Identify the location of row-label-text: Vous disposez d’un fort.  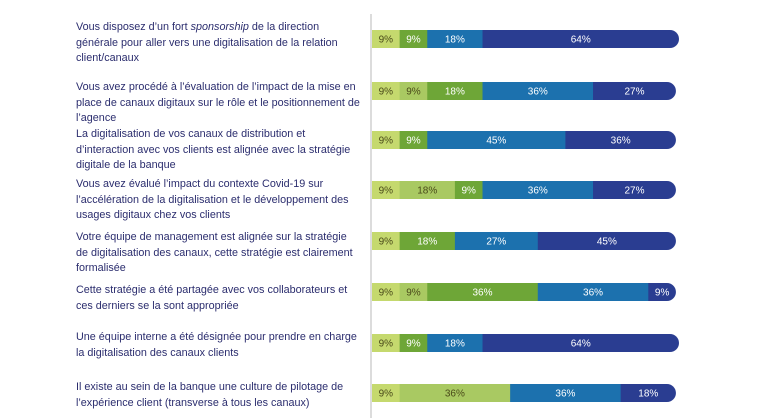
(133, 27).